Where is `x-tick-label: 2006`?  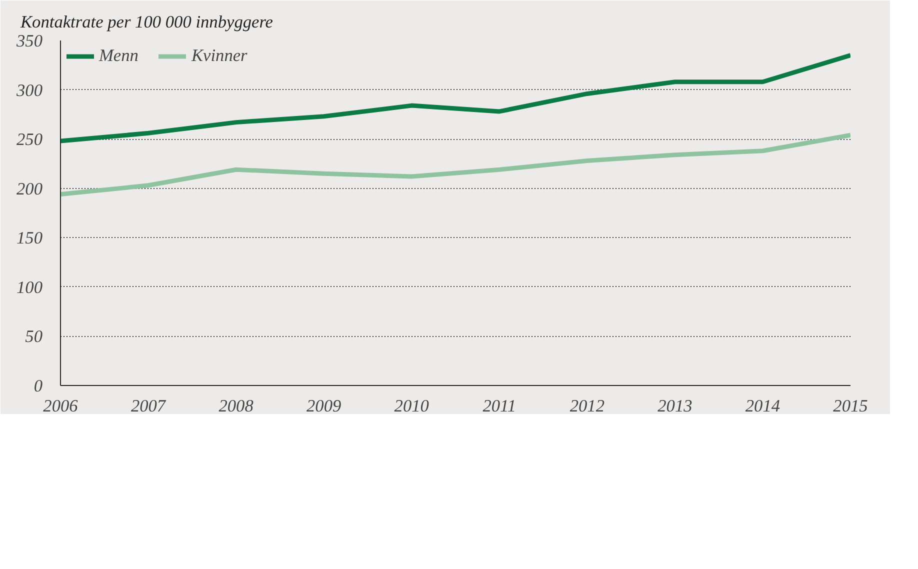
x-tick-label: 2006 is located at coordinates (60, 406).